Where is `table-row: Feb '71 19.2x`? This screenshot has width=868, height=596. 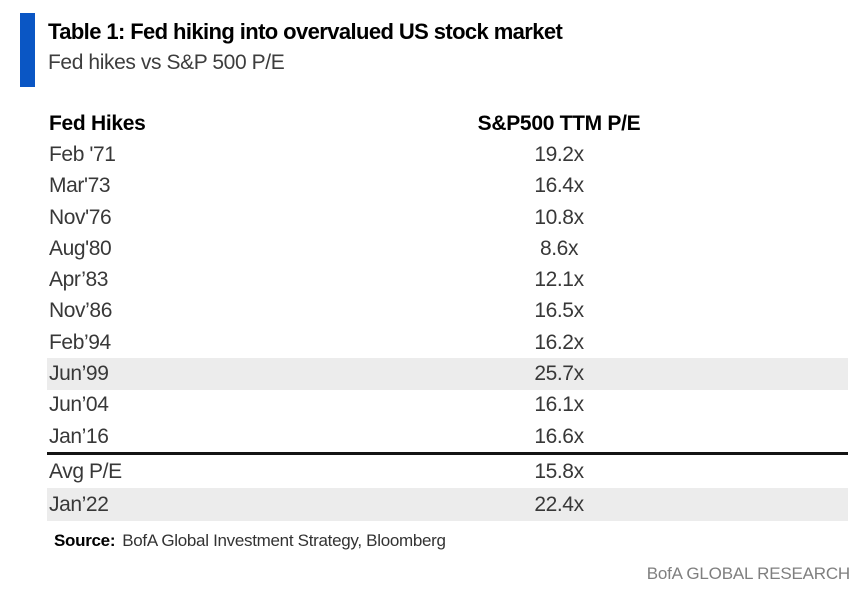
table-row: Feb '71 19.2x is located at coordinates (447, 154).